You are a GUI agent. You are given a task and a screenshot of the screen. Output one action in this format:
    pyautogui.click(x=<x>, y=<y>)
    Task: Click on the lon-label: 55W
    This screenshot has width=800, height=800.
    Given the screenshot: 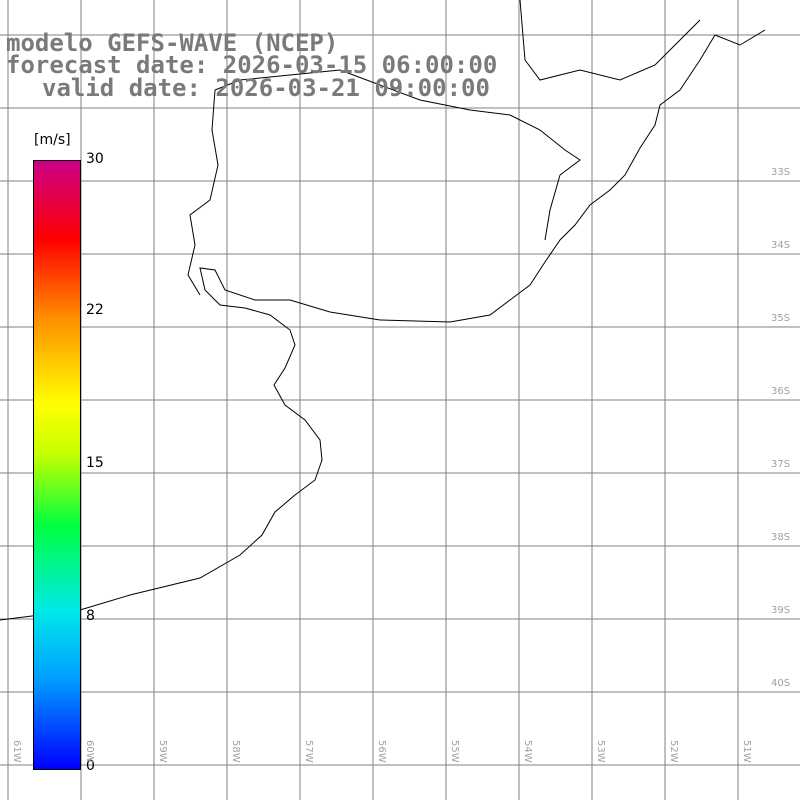 What is the action you would take?
    pyautogui.click(x=454, y=751)
    